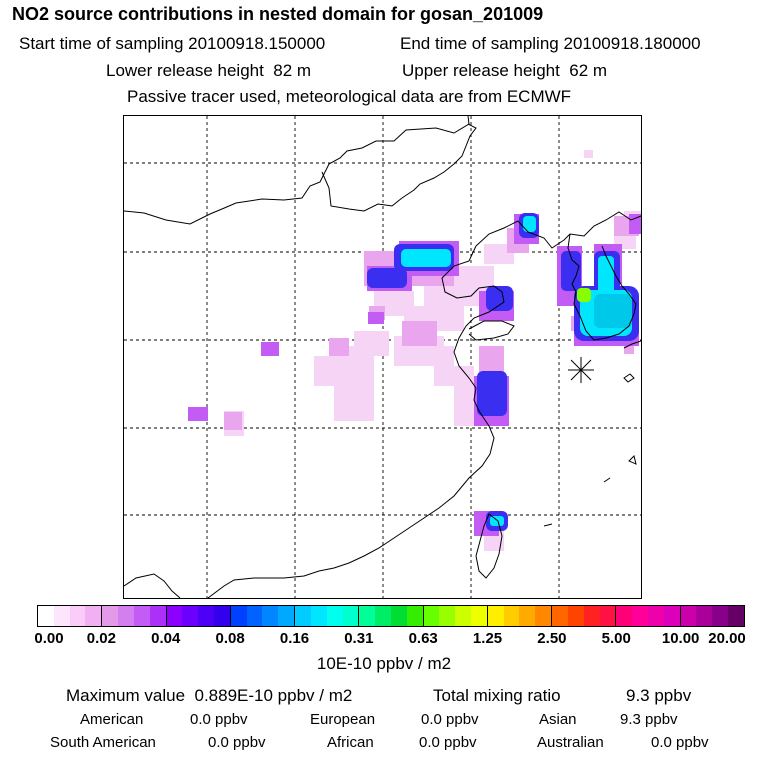 The height and width of the screenshot is (768, 768). Describe the element at coordinates (659, 695) in the screenshot. I see `total-value: 9.3 ppbv` at that location.